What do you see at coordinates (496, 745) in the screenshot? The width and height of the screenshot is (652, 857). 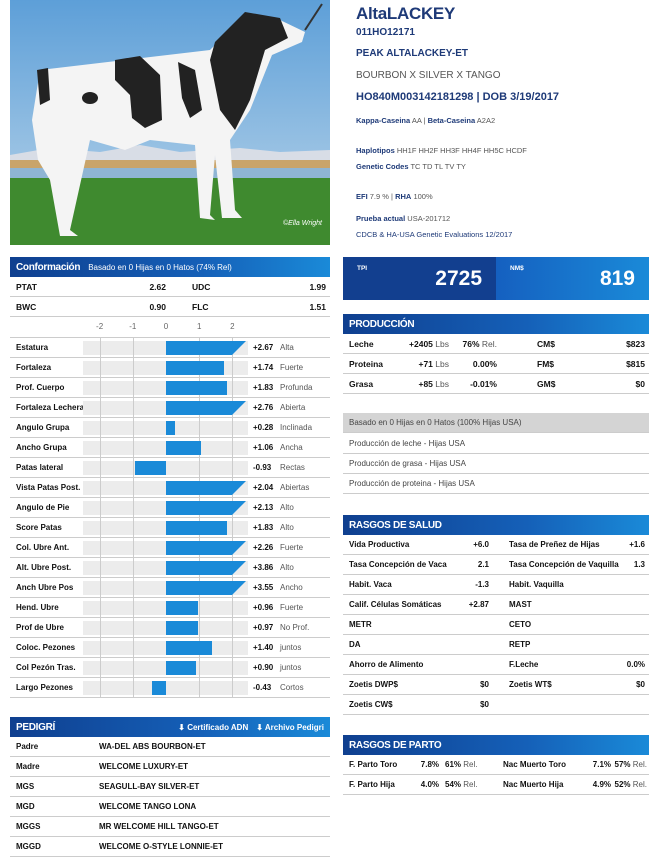 I see `calving-header: RASGOS DE PARTO` at bounding box center [496, 745].